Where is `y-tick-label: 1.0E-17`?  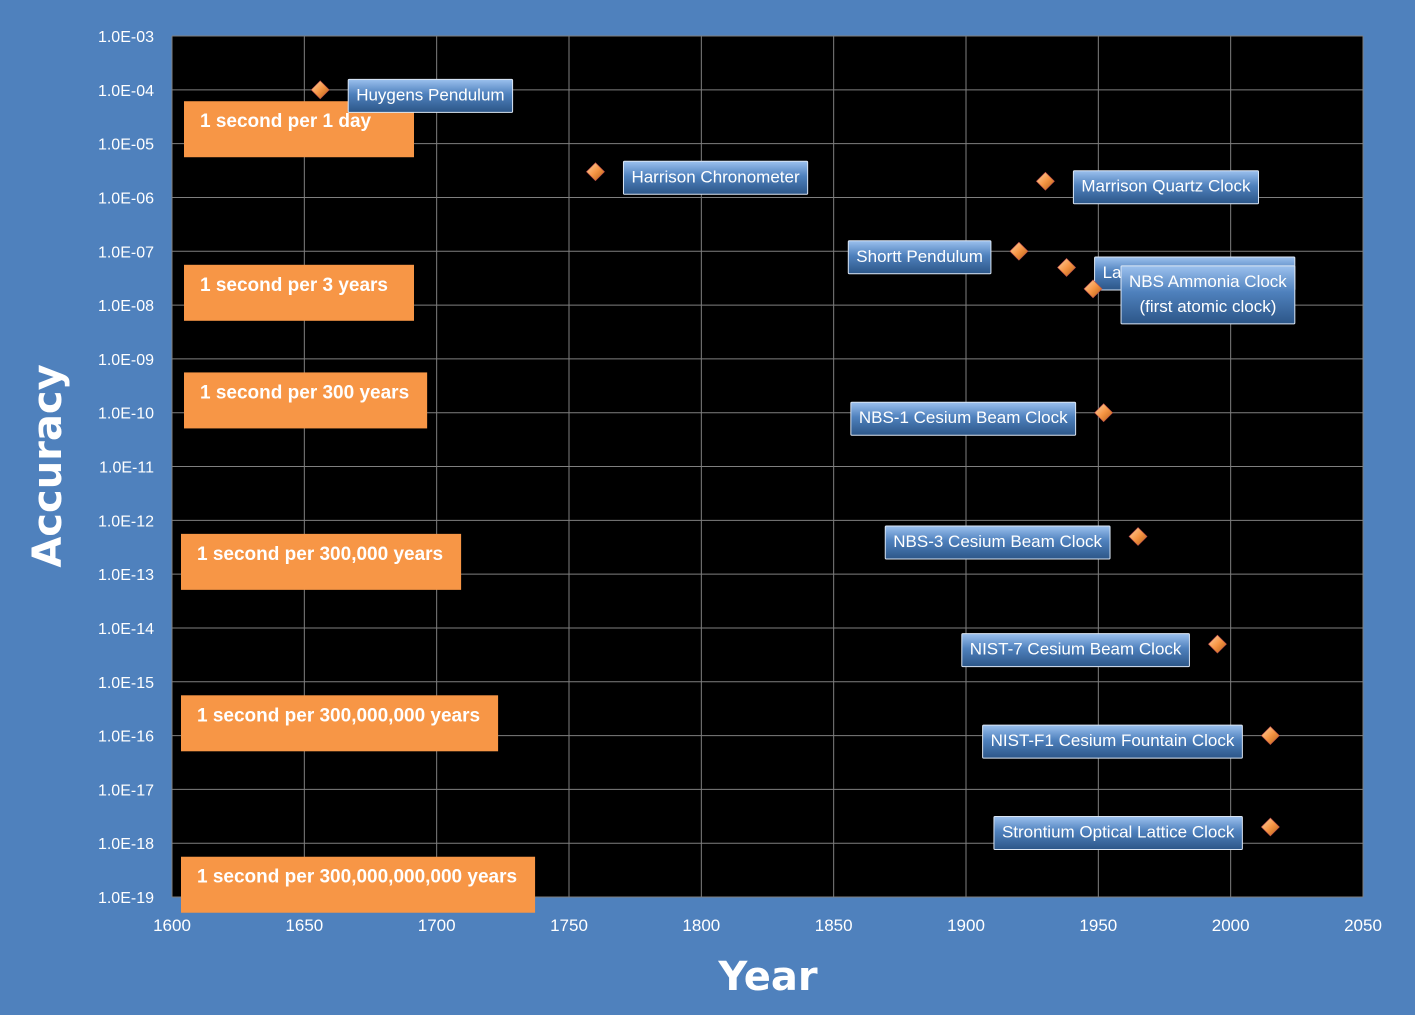
y-tick-label: 1.0E-17 is located at coordinates (126, 790).